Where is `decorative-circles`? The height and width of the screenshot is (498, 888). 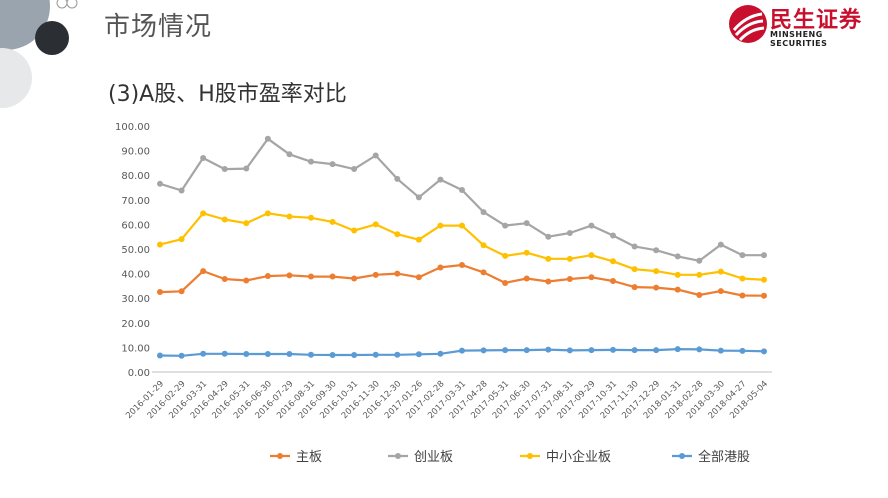 decorative-circles is located at coordinates (39, 54).